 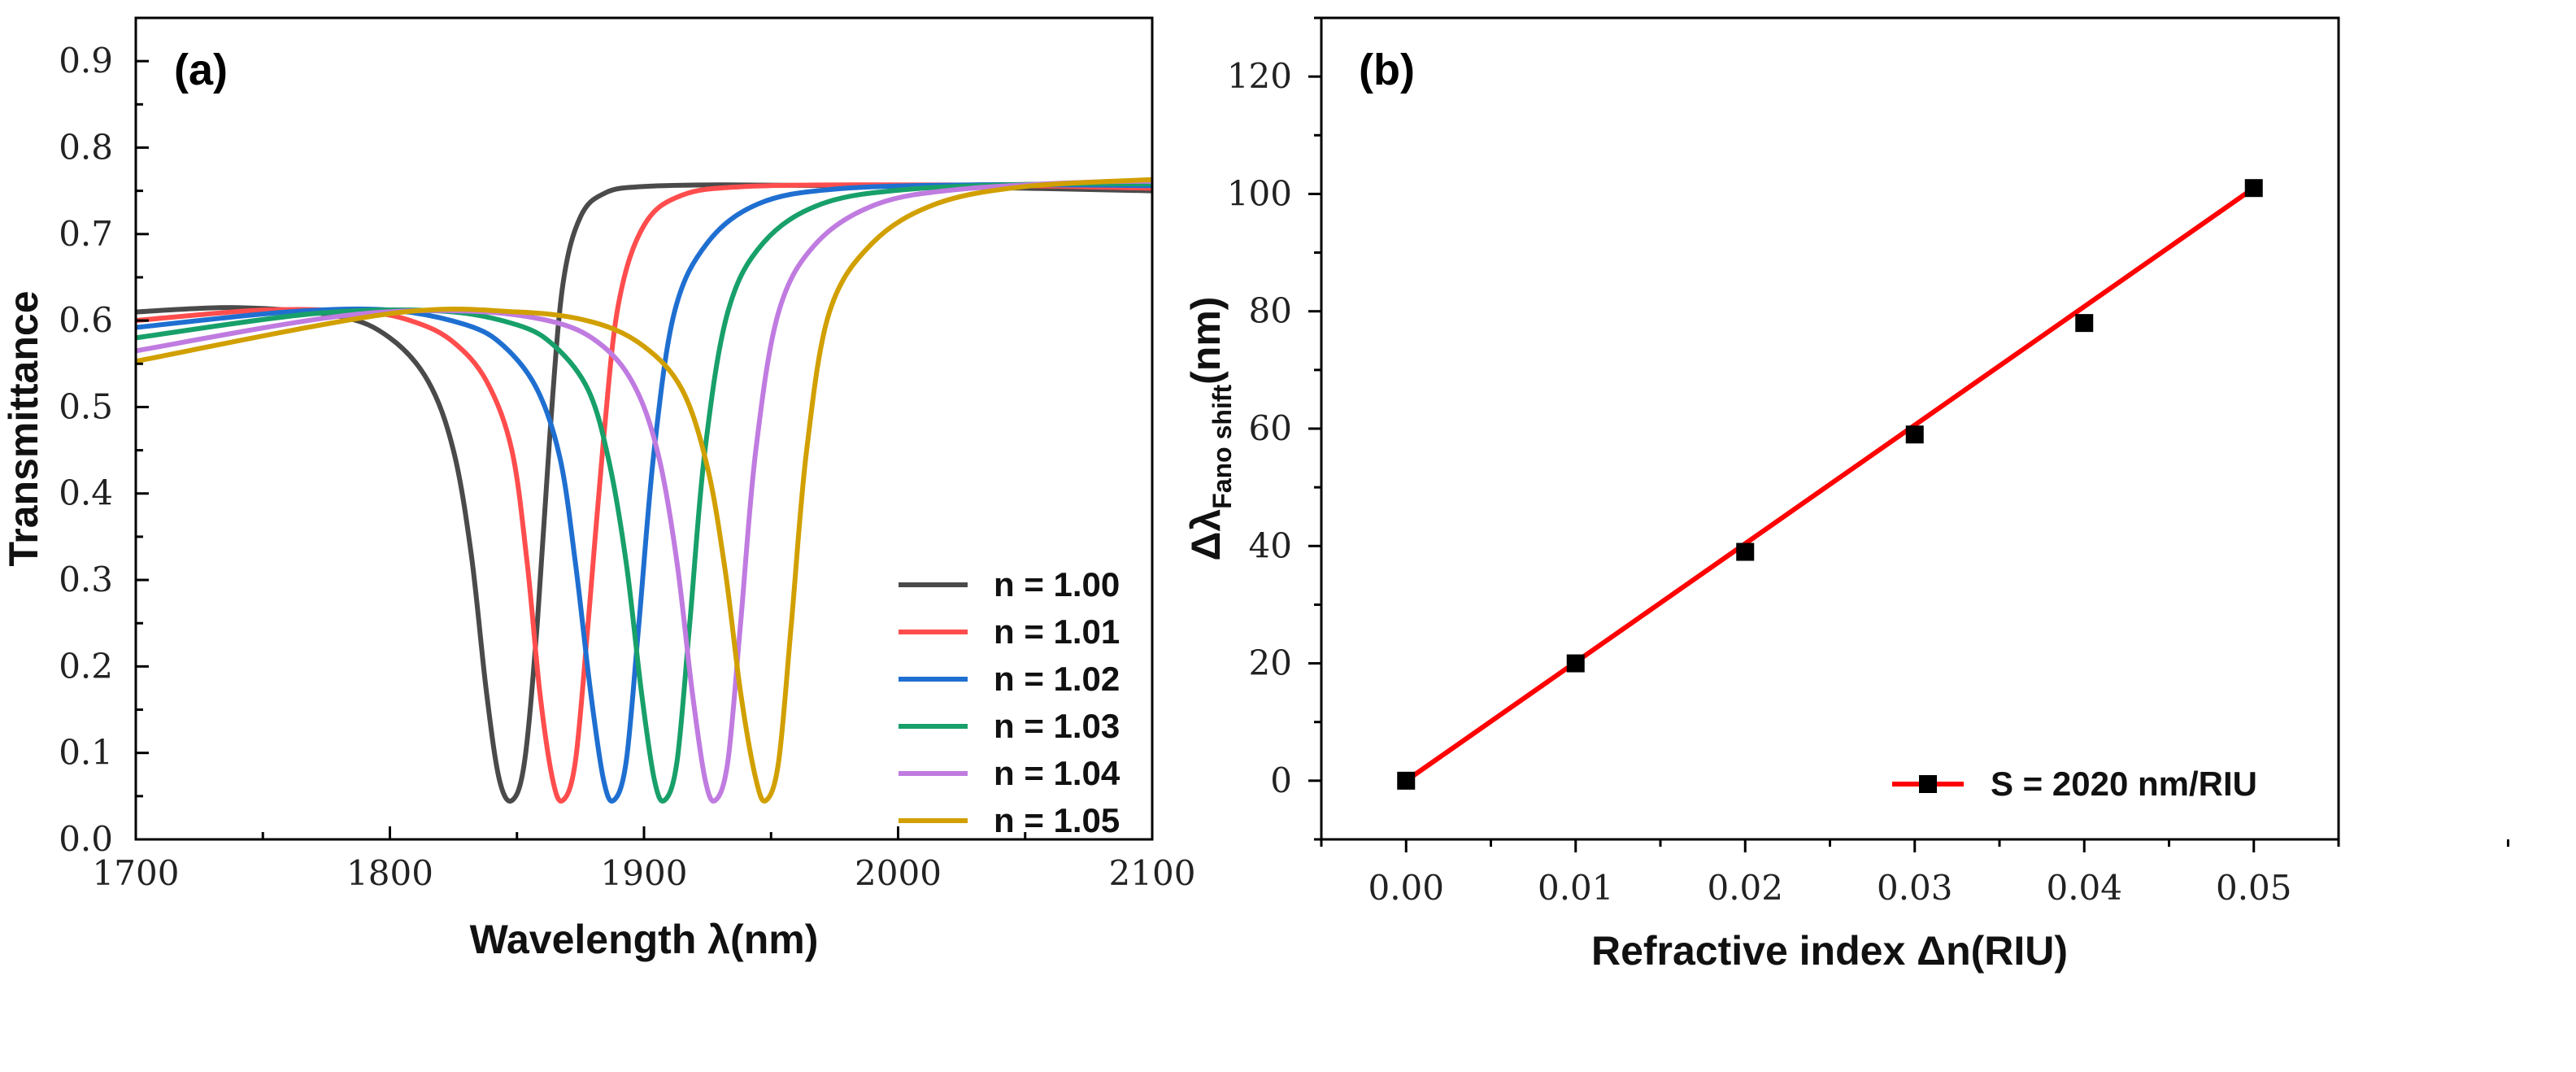 I want to click on panel-b-legend: S = 2020 nm/RIU, so click(x=2074, y=784).